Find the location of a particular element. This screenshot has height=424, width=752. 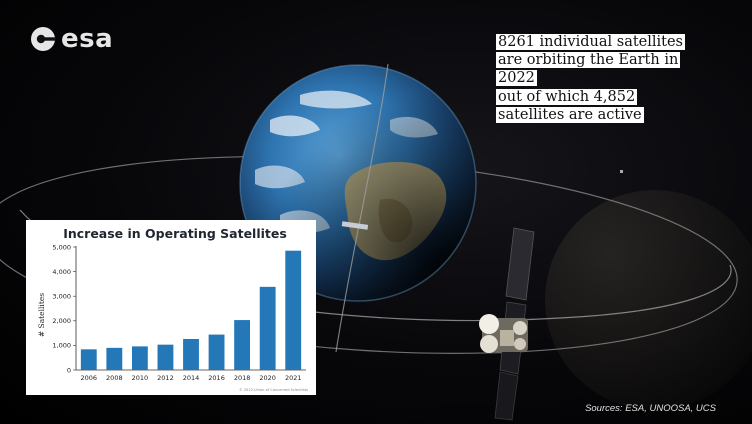

y-tick-label: 0 is located at coordinates (69, 370).